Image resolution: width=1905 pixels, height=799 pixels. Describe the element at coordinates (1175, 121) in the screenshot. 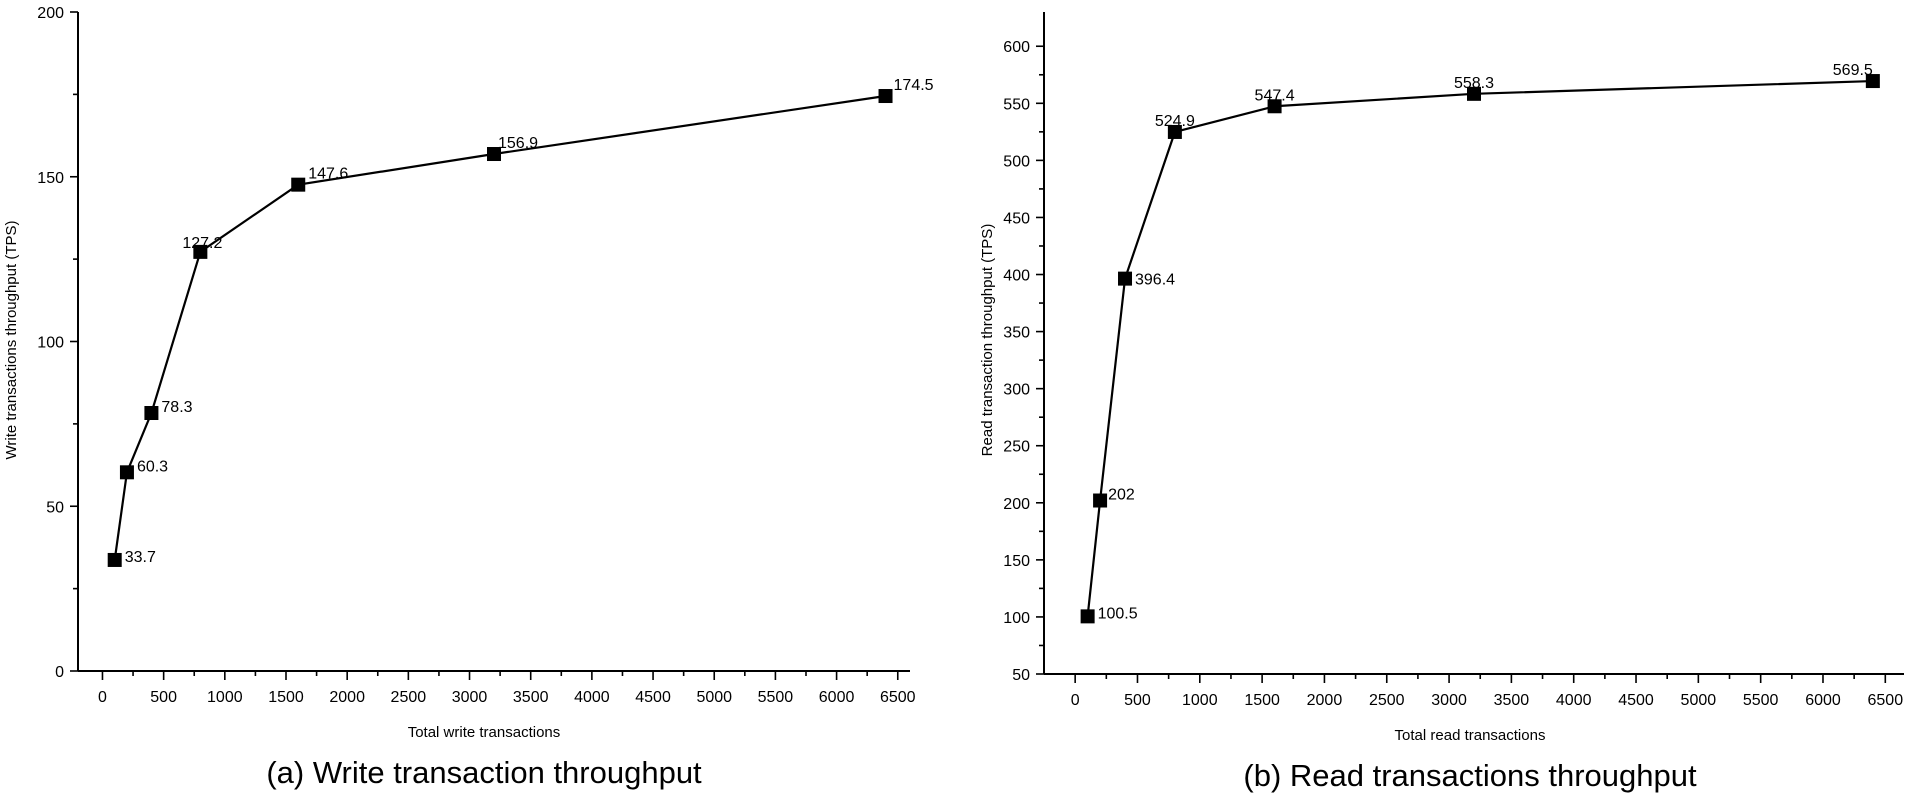

I see `data-label: 524.9` at that location.